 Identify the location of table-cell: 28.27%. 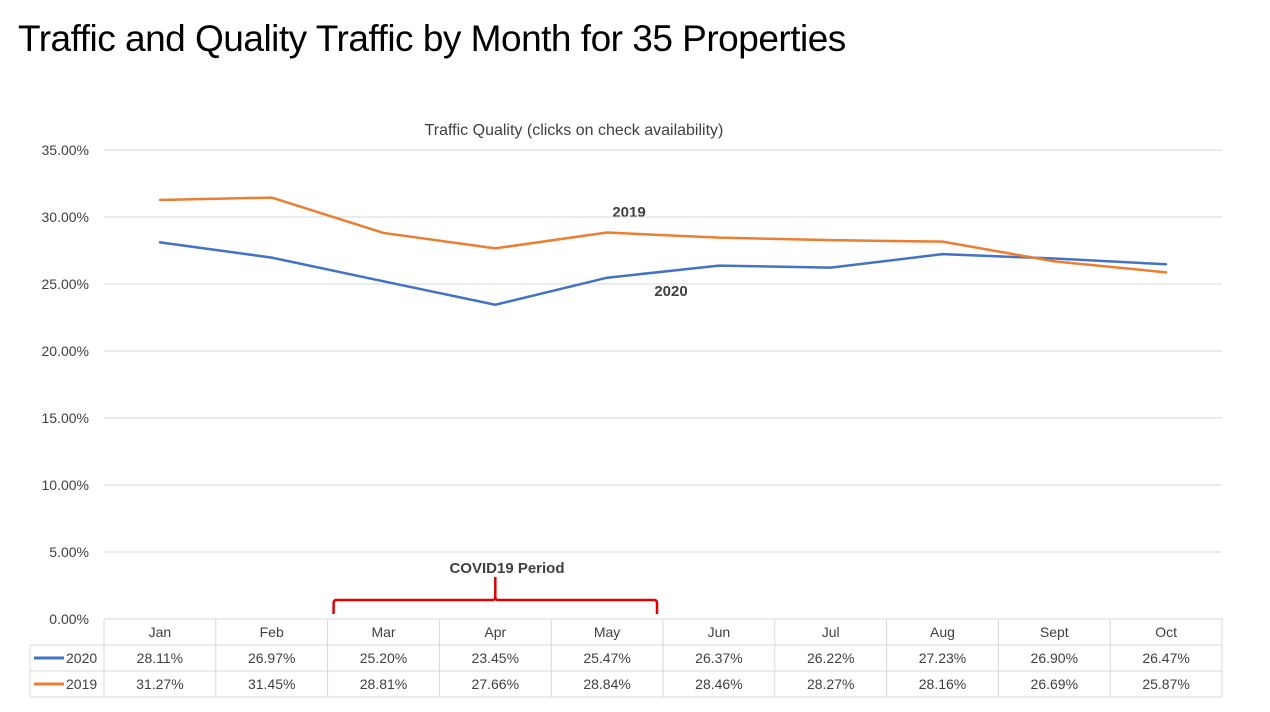
(830, 684).